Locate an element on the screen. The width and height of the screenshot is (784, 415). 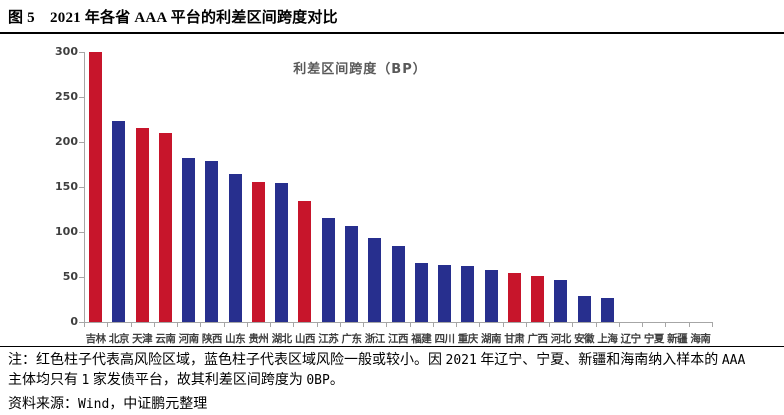
y-axis-tick-label: 200 is located at coordinates (66, 141).